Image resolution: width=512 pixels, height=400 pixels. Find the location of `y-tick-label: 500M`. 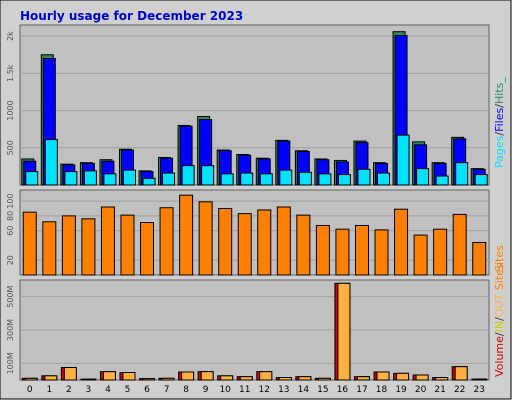

y-tick-label: 500M is located at coordinates (10, 296).